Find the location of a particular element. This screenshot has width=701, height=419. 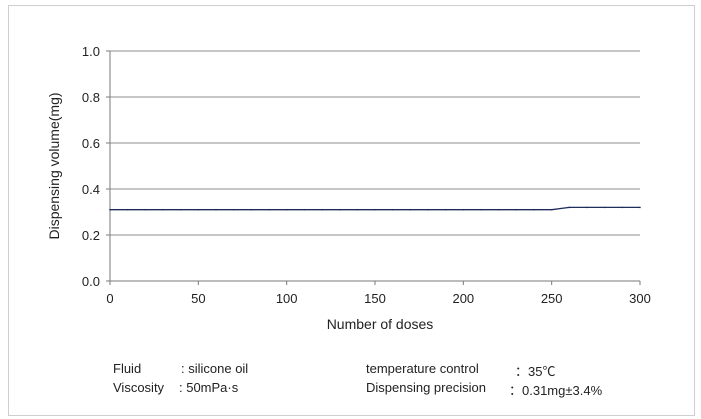

y-axis-title: Dispensing volume(mg) is located at coordinates (54, 165).